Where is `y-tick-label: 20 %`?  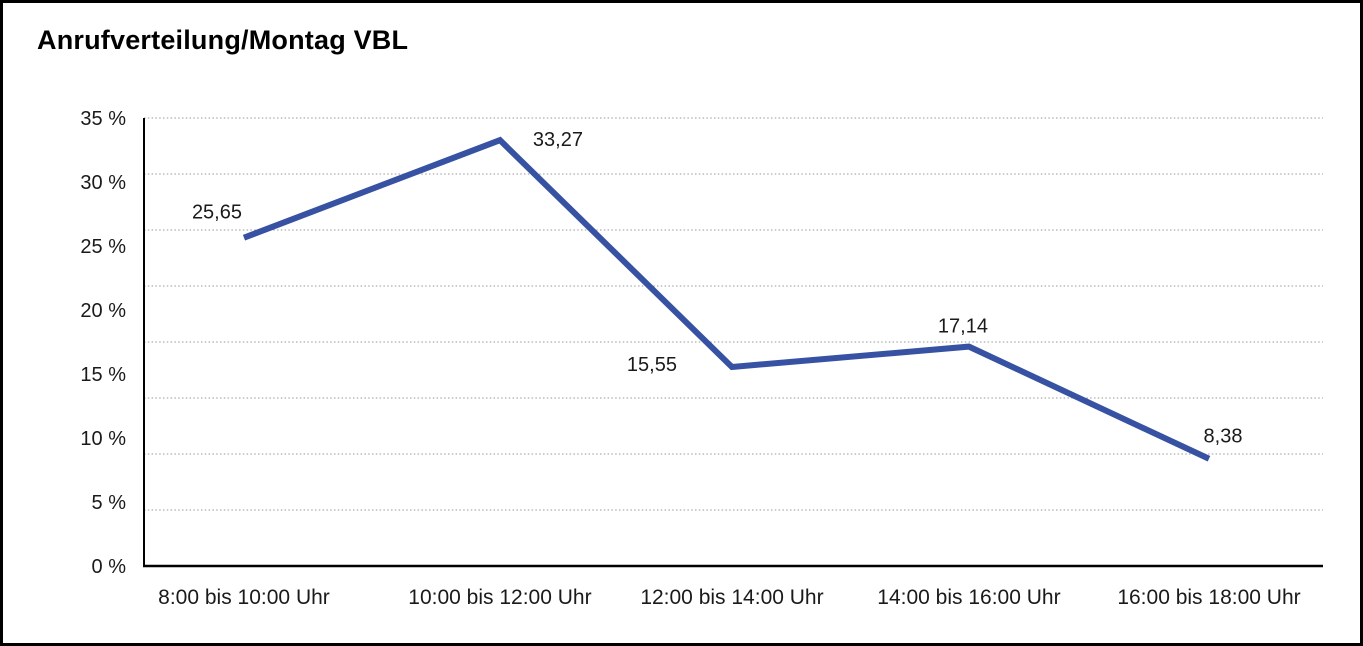 y-tick-label: 20 % is located at coordinates (103, 311).